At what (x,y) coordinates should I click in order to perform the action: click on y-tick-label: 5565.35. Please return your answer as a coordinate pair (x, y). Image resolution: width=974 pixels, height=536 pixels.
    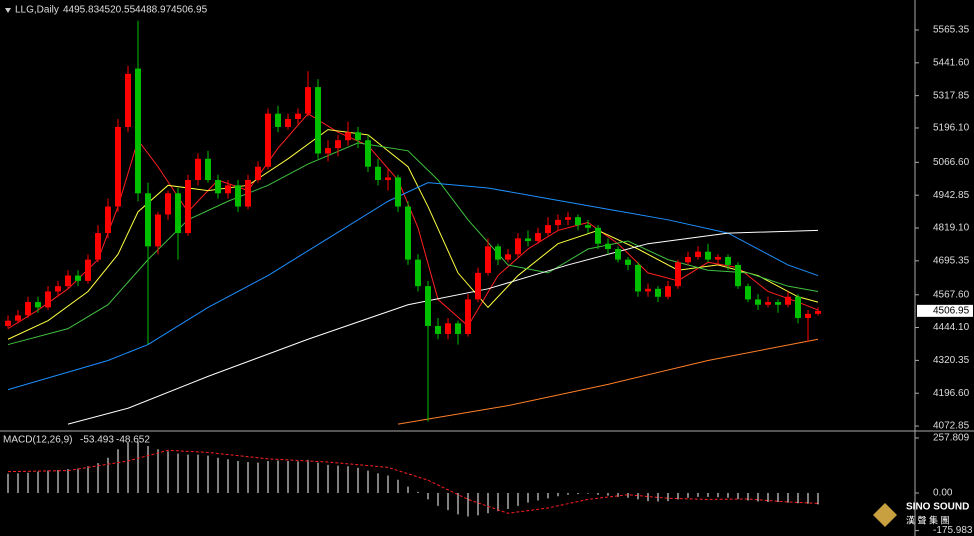
    Looking at the image, I should click on (951, 30).